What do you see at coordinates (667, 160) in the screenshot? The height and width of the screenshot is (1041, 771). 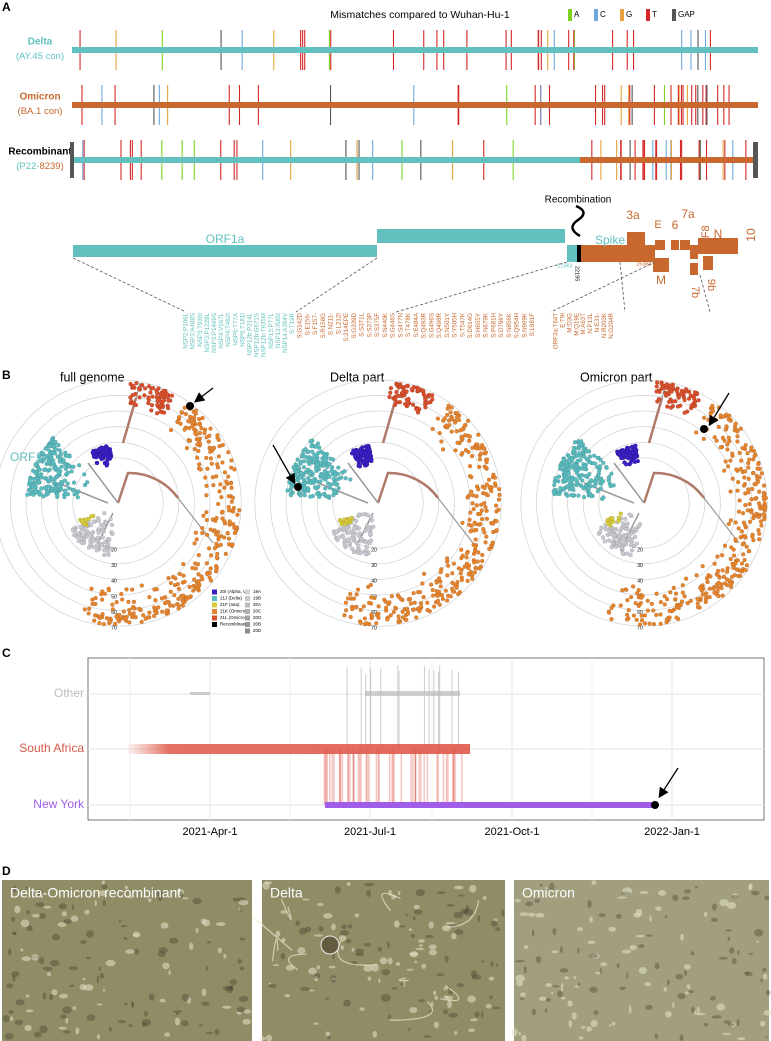 I see `genome-bar` at bounding box center [667, 160].